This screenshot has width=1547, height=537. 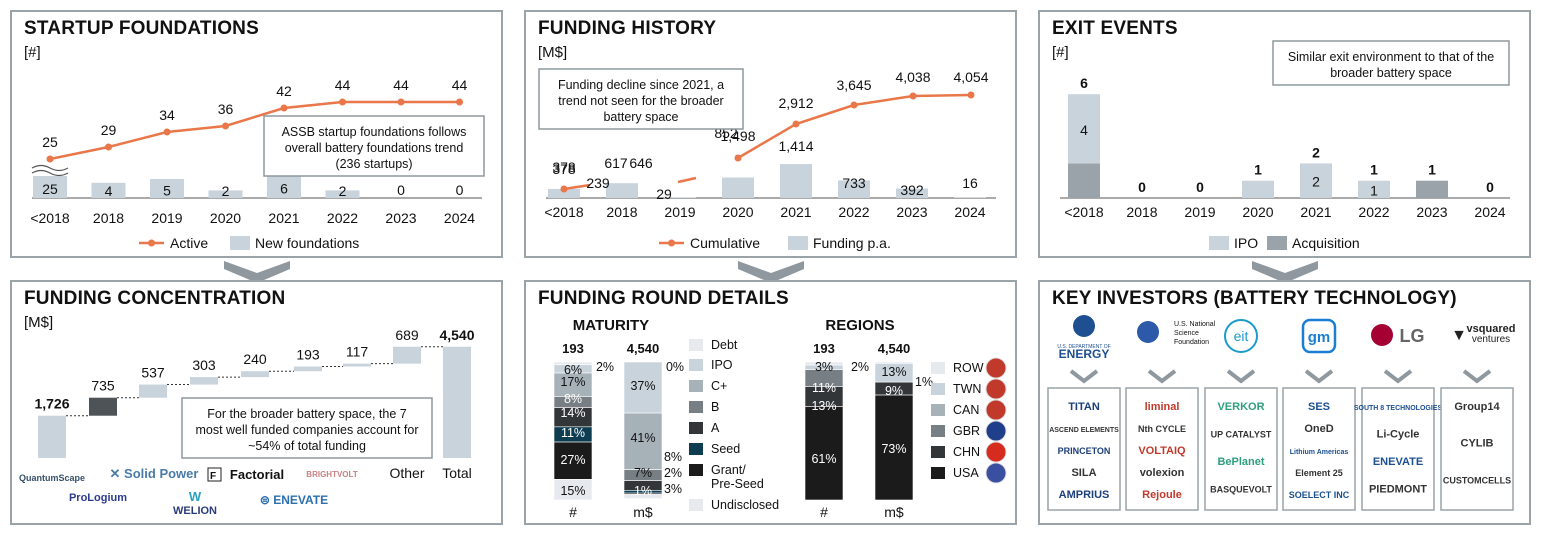 What do you see at coordinates (1398, 408) in the screenshot?
I see `portfolio-logo: SOUTH 8 TECHNOLOGIES` at bounding box center [1398, 408].